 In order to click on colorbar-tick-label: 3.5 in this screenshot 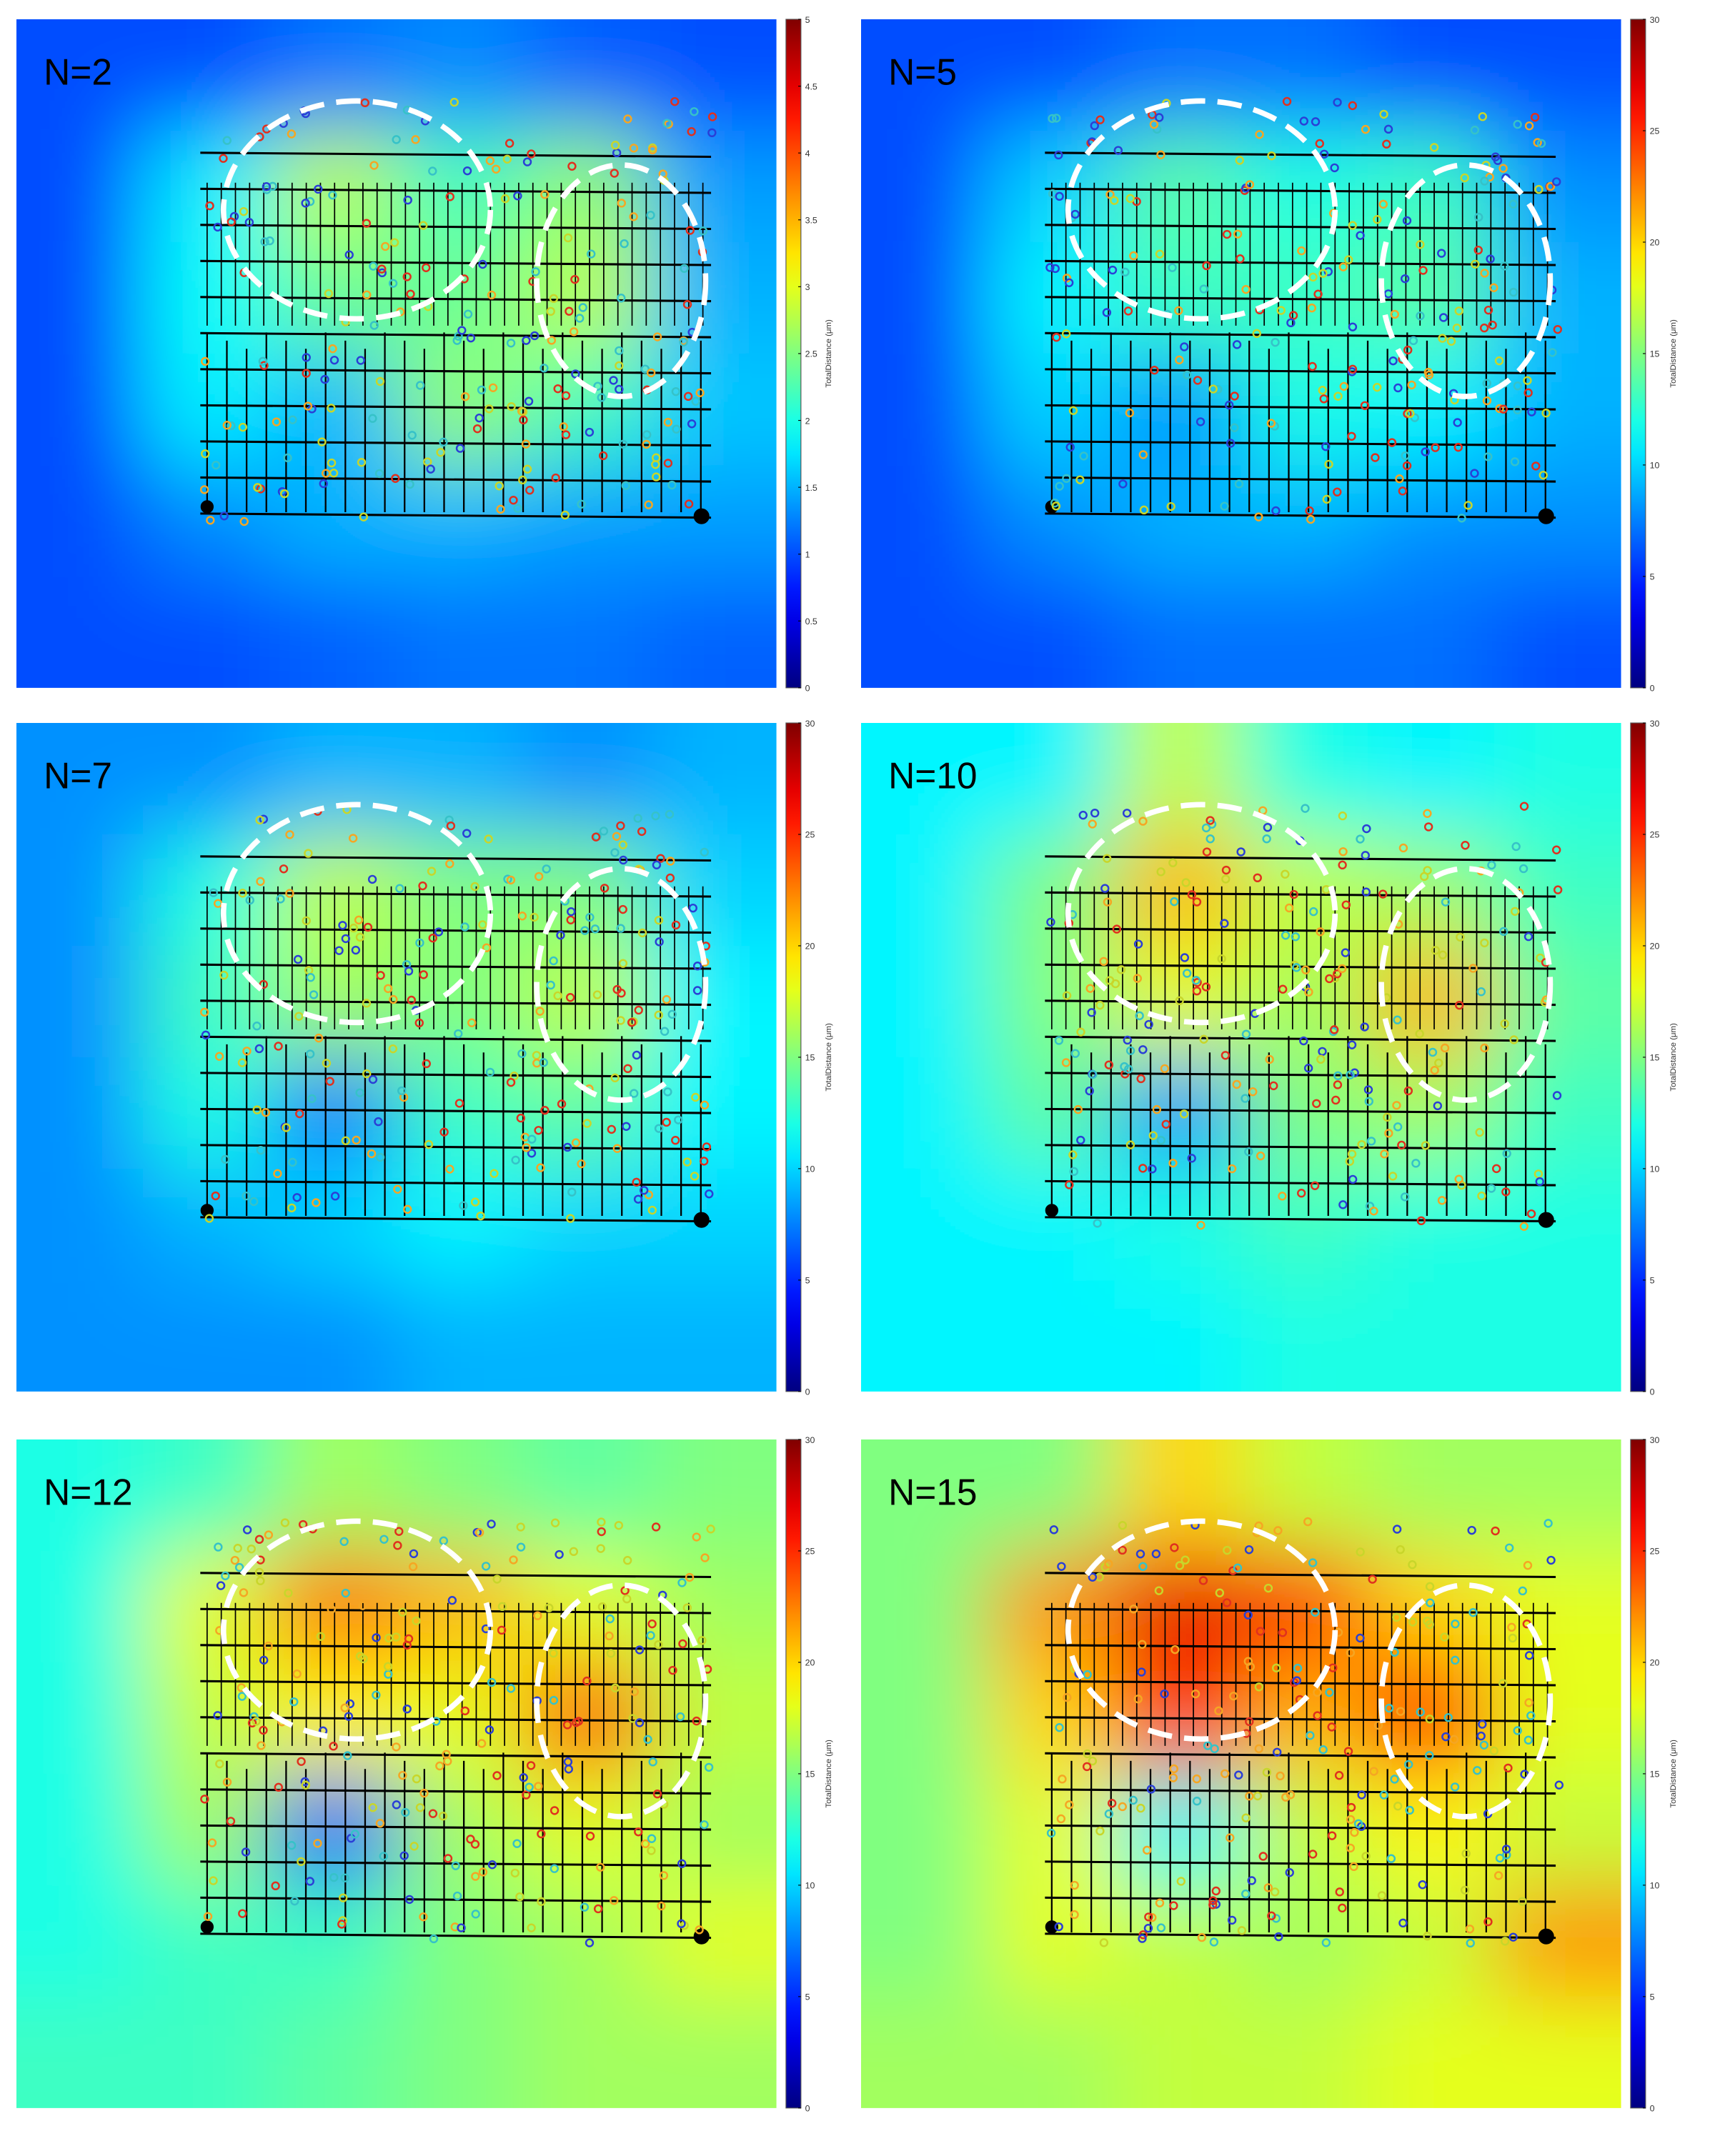, I will do `click(811, 221)`.